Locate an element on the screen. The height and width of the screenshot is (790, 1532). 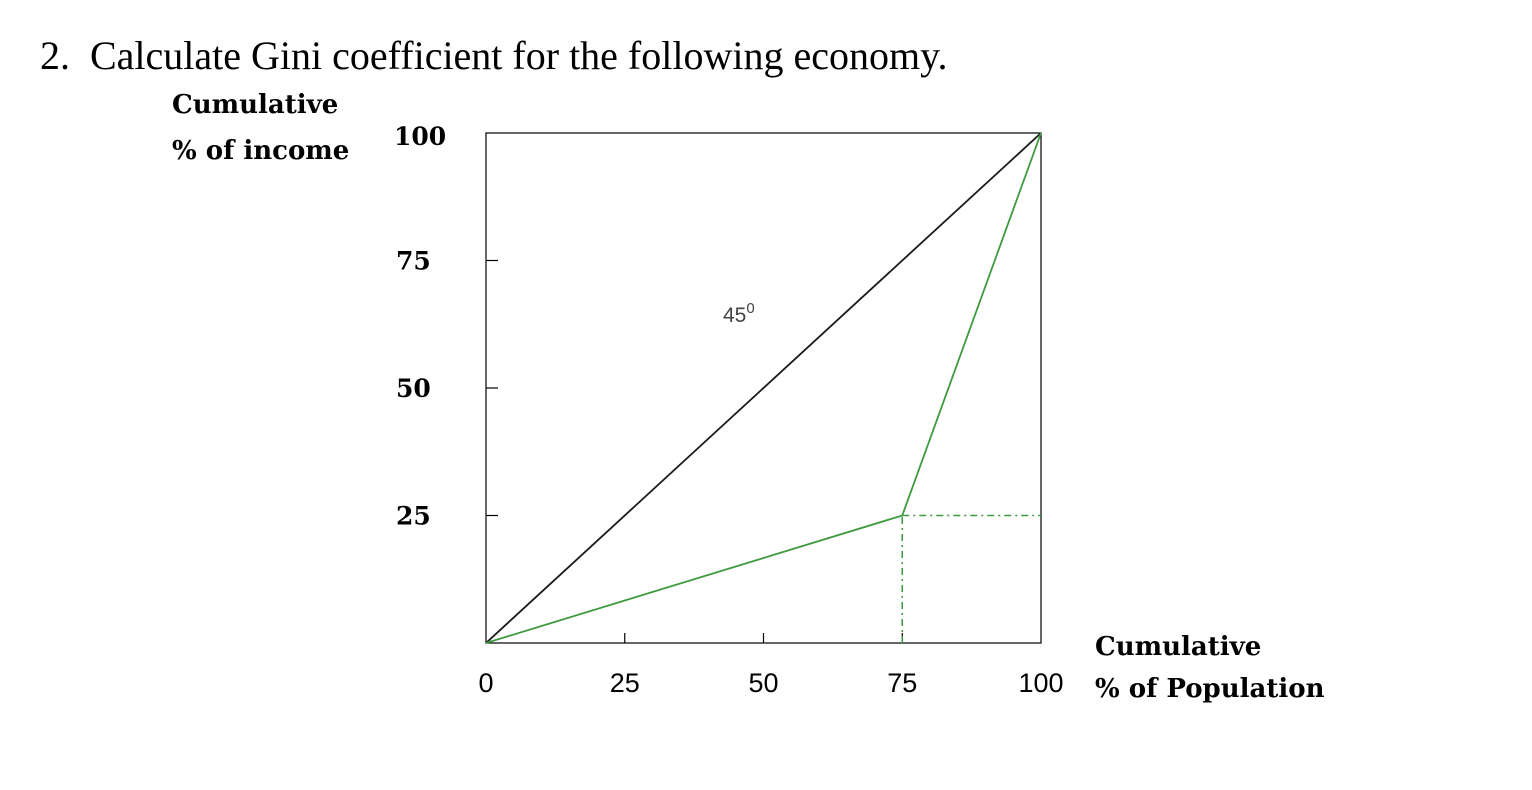
x-axis-label-line2: % of Population is located at coordinates (1210, 689).